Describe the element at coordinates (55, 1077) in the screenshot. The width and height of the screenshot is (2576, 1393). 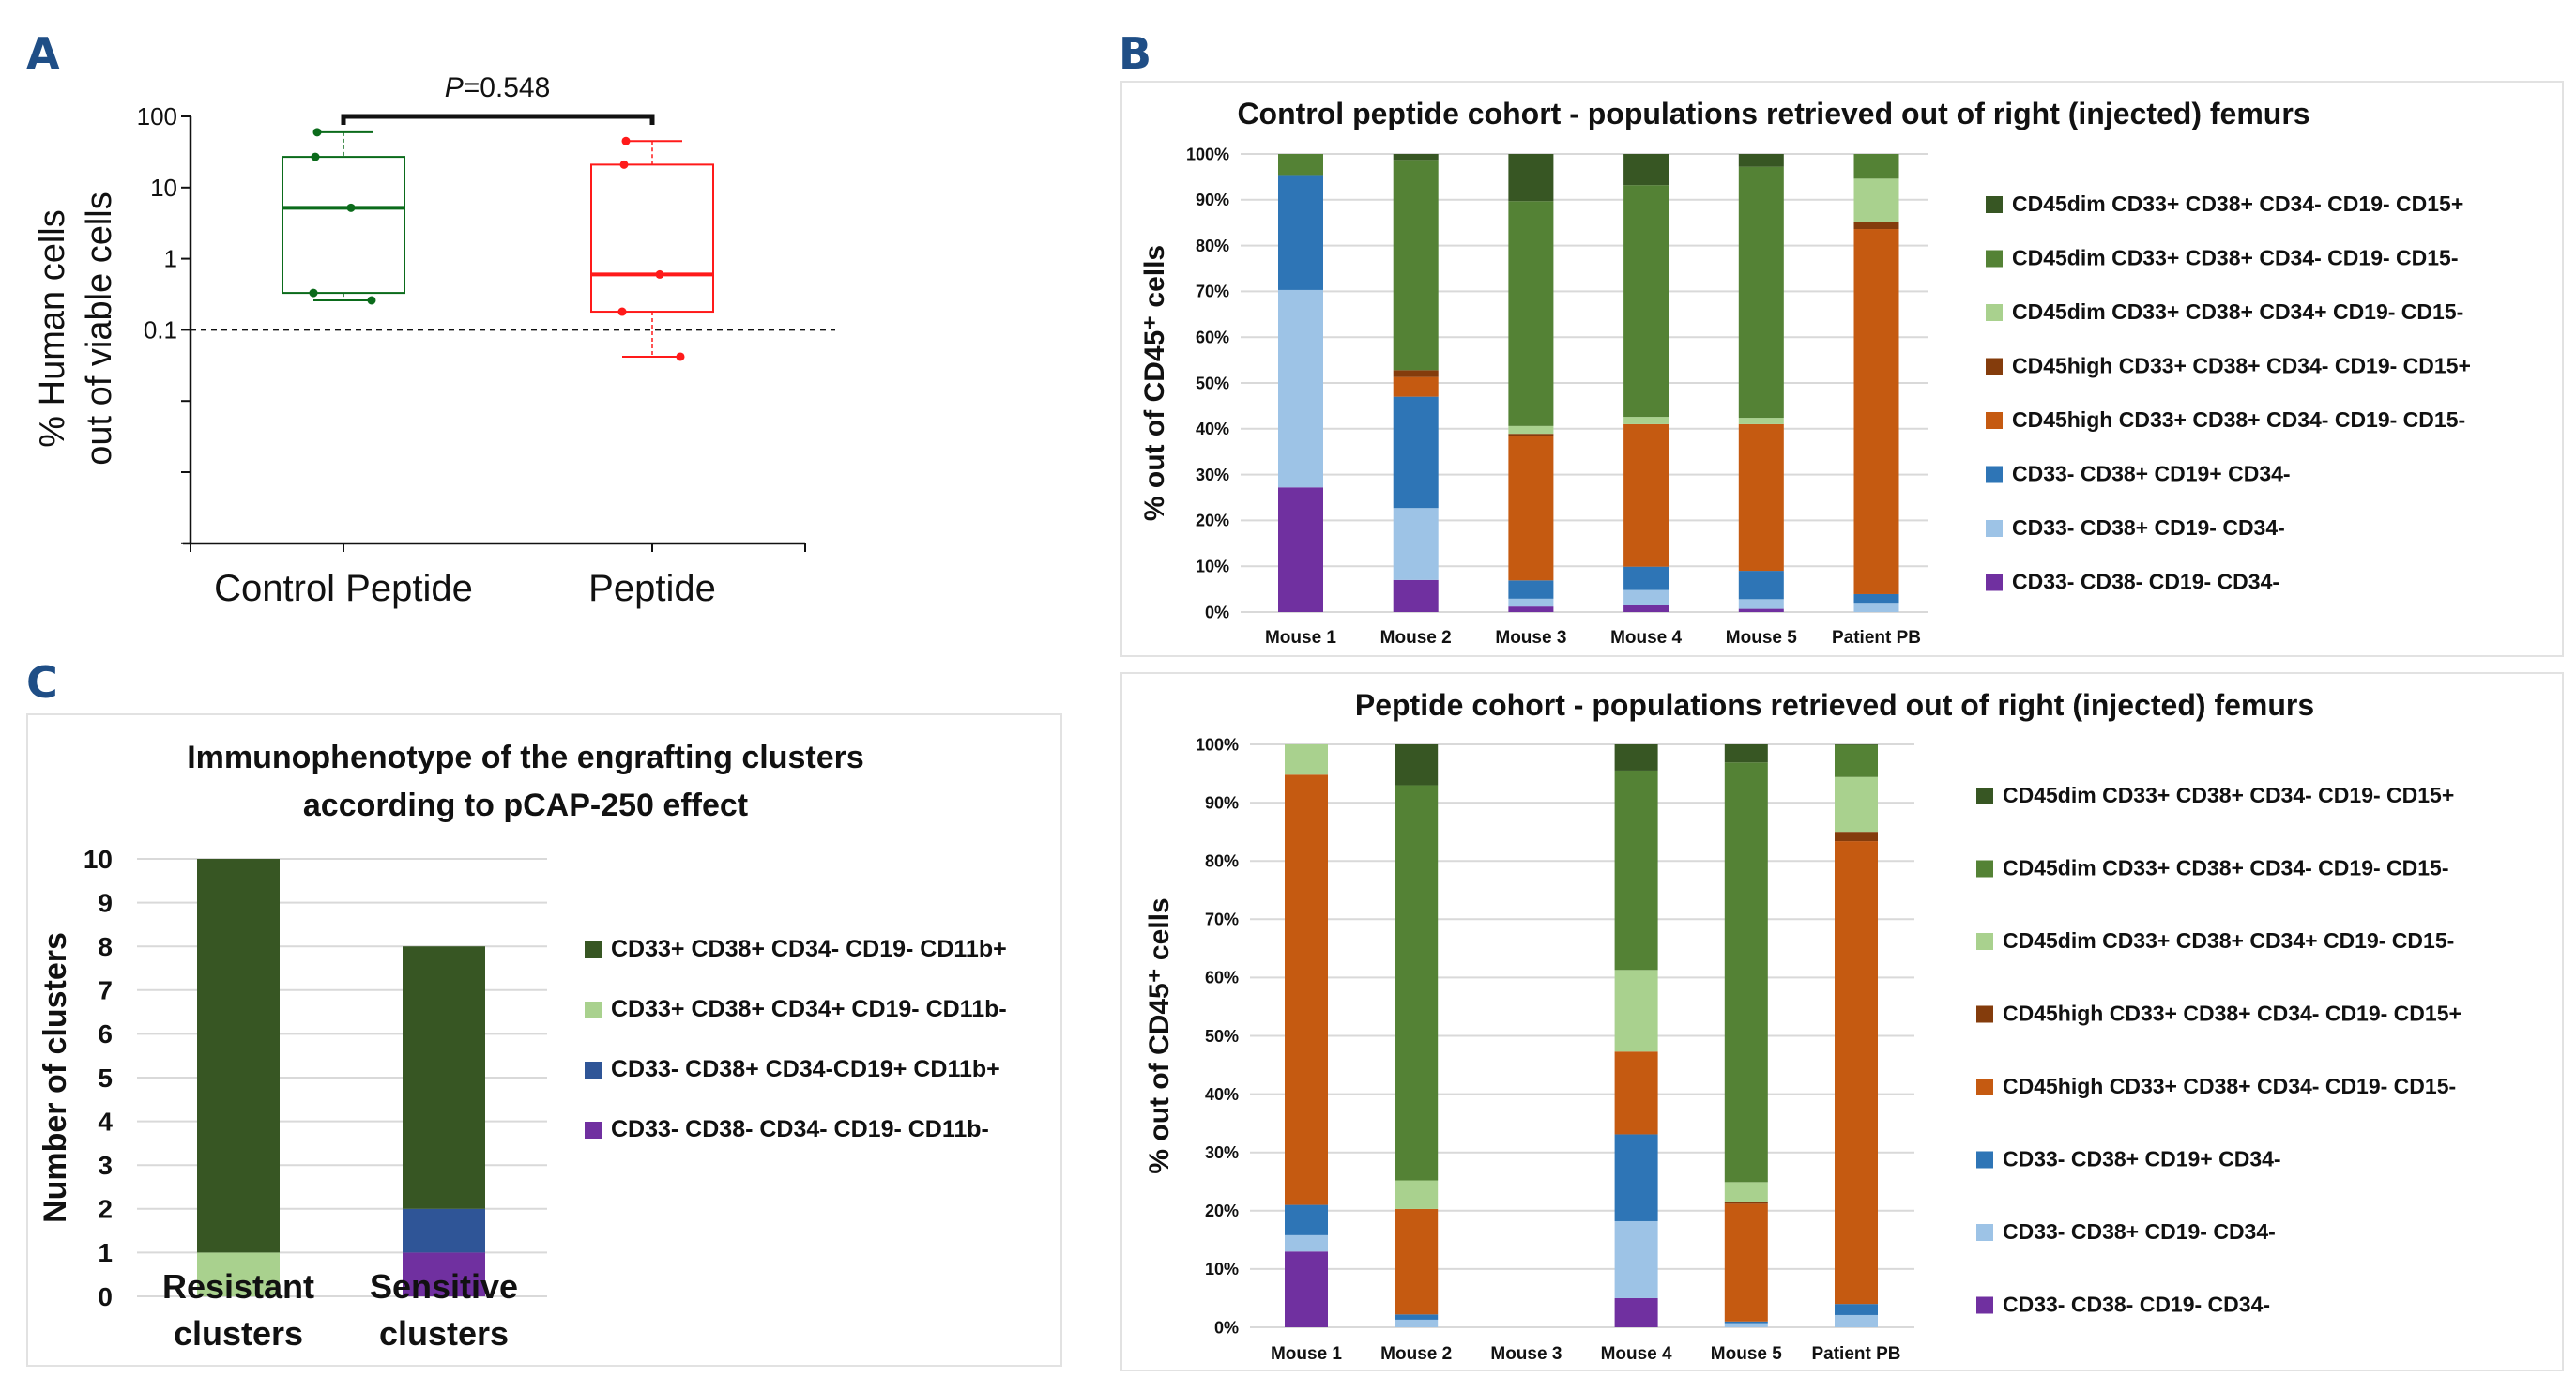
I see `y-axis-label: Number of clusters` at that location.